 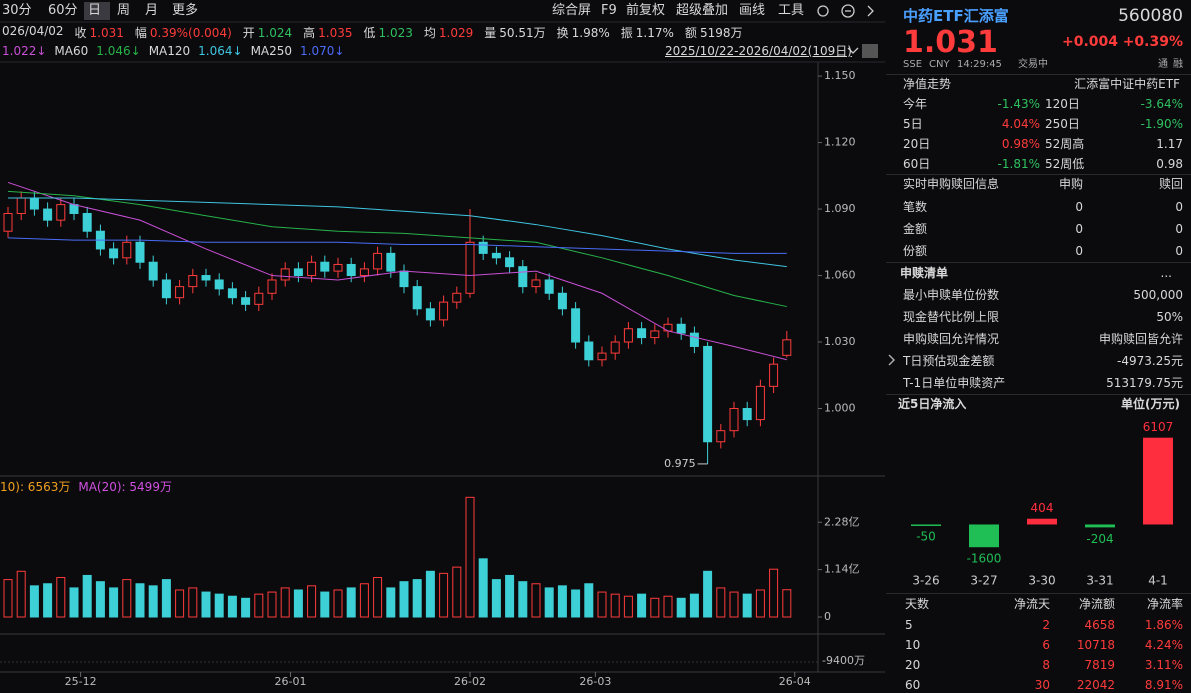 I want to click on flow-value-label: -1600, so click(x=984, y=559).